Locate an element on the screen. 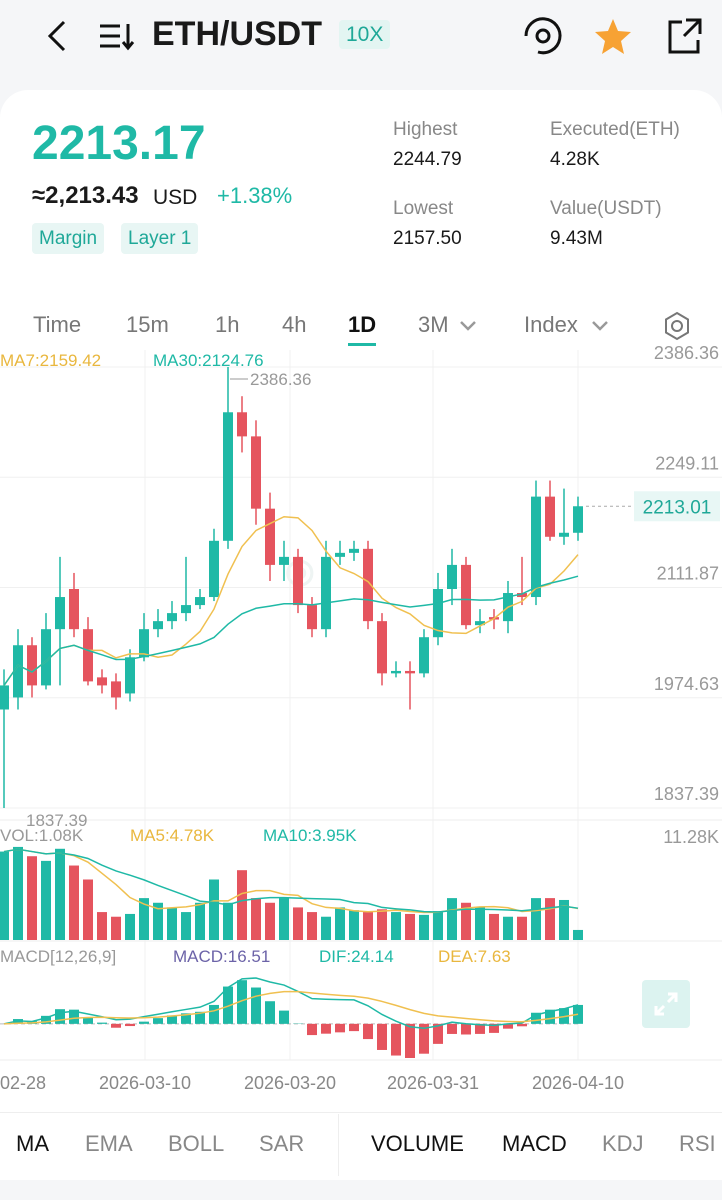 This screenshot has height=1200, width=722. indicator-tab: EMA is located at coordinates (109, 1143).